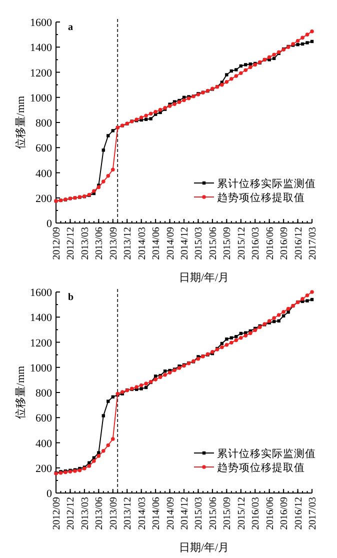  I want to click on x-tick-label: 2013/09, so click(114, 513).